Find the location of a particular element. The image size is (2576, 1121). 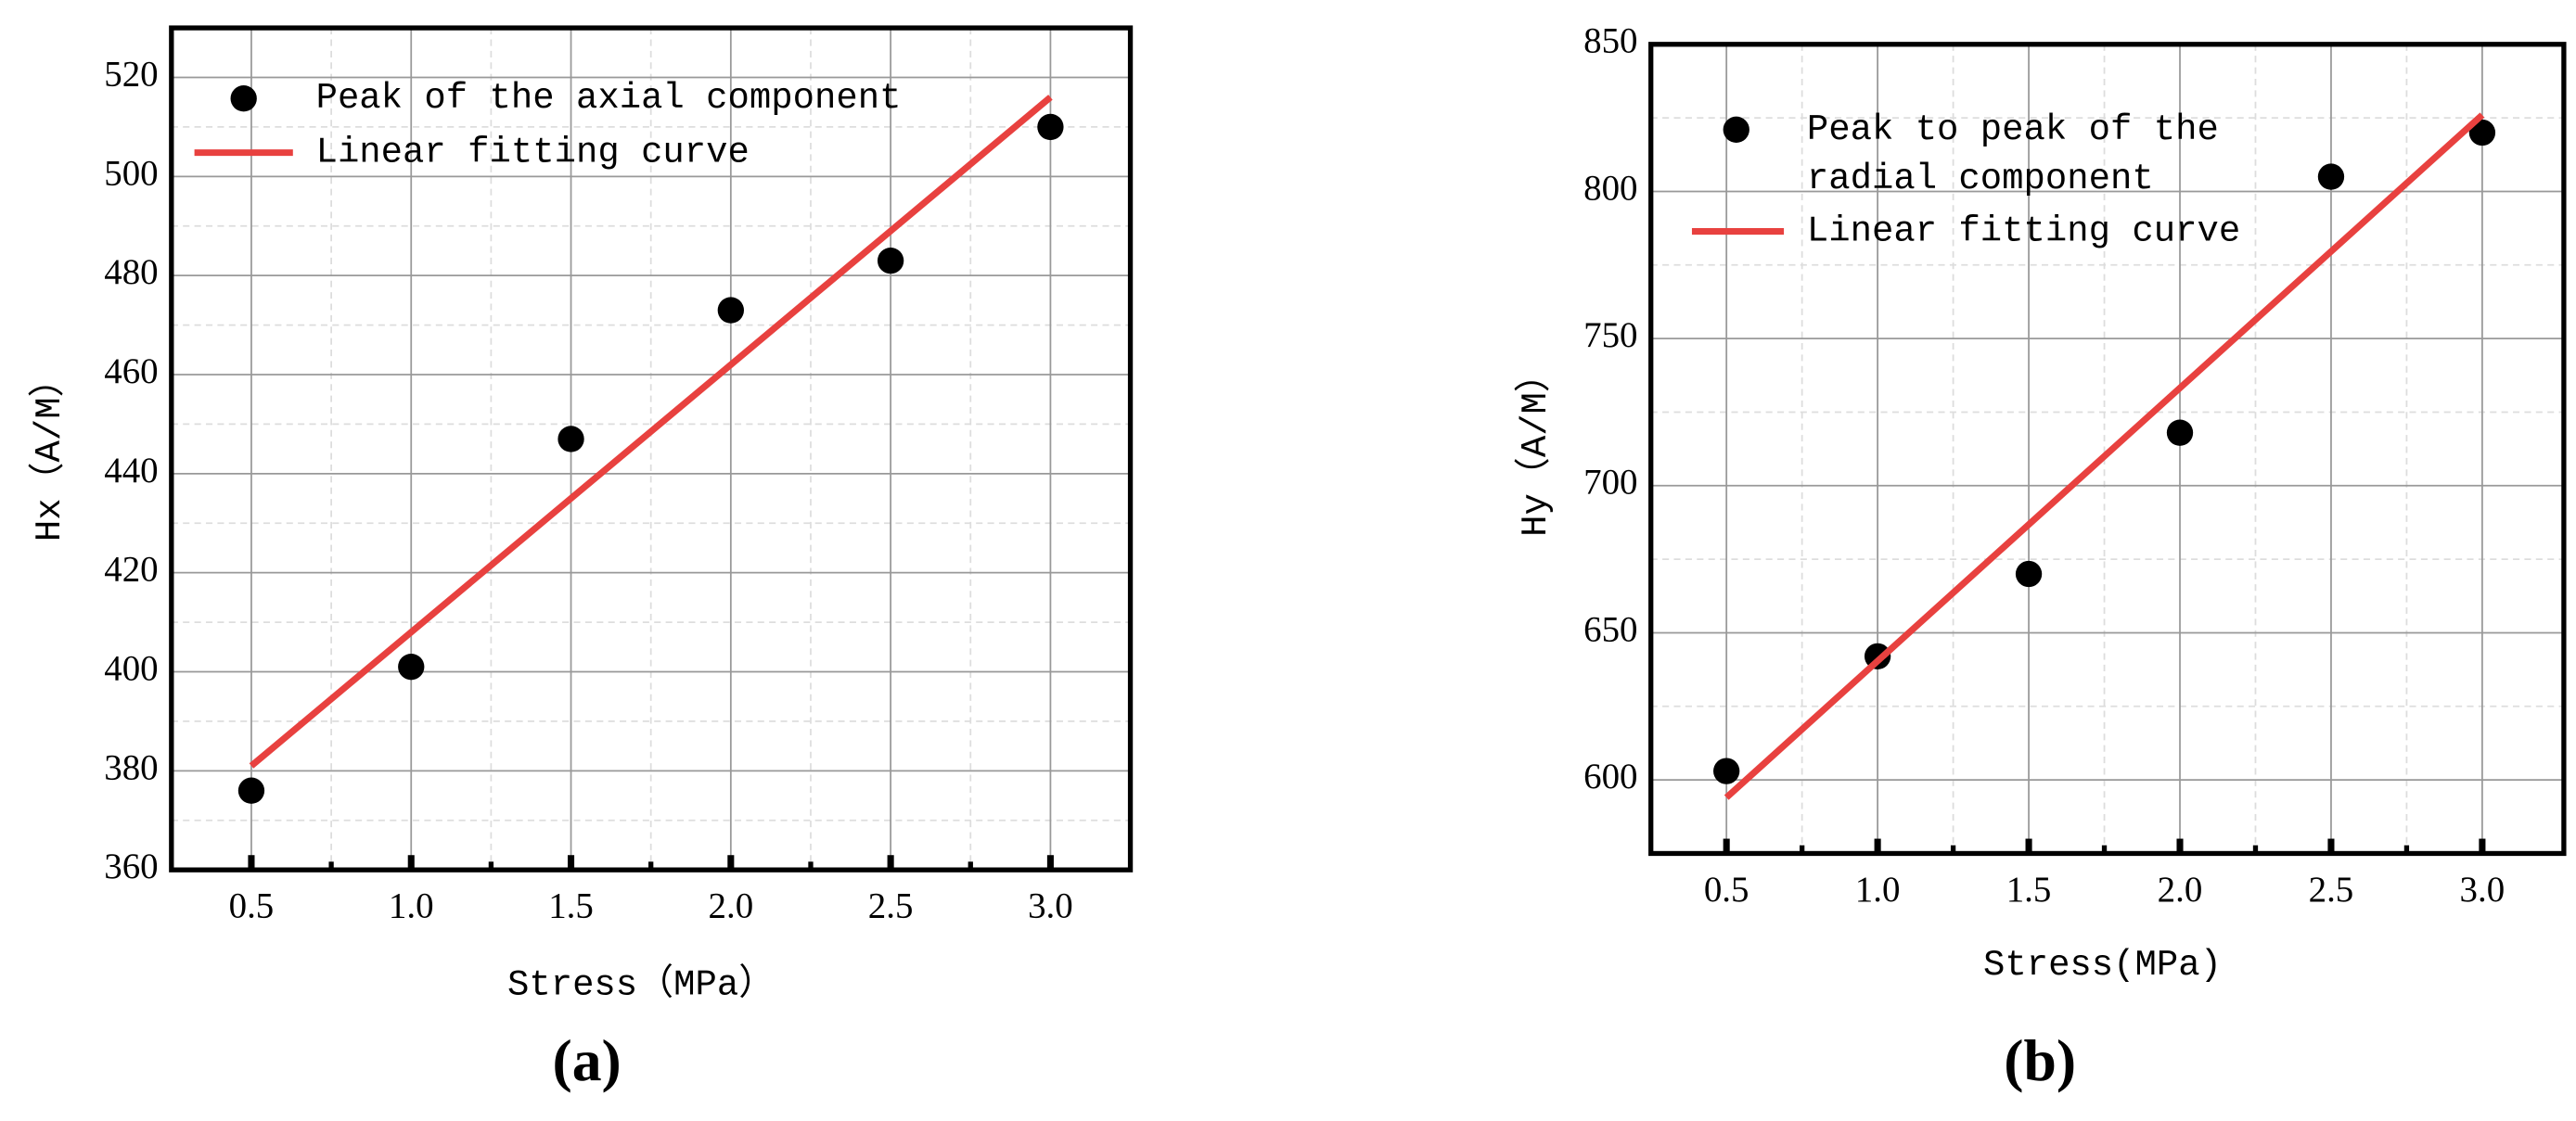

y-tick-label: 520 is located at coordinates (131, 74).